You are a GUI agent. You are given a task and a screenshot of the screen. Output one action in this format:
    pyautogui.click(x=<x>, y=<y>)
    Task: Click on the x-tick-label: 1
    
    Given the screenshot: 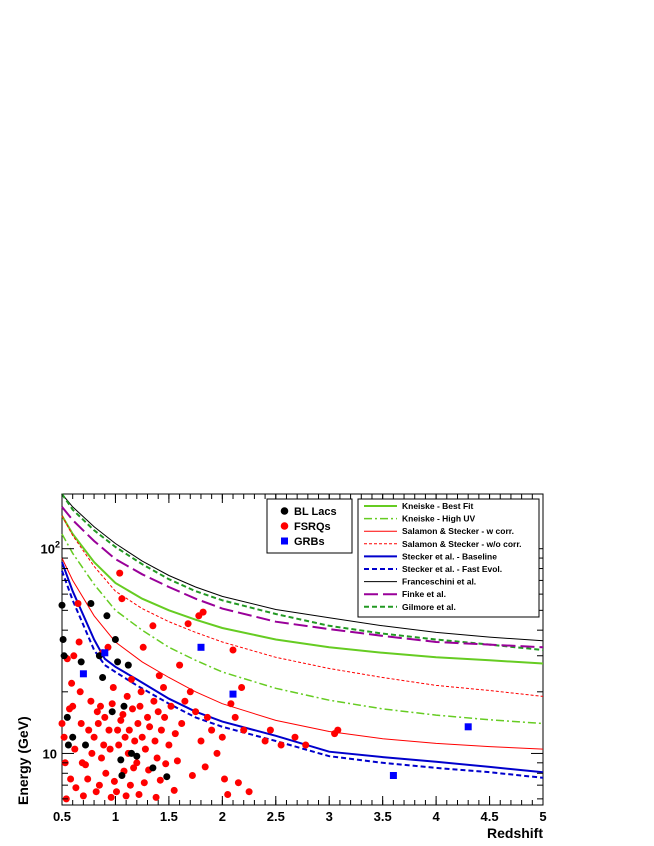 What is the action you would take?
    pyautogui.click(x=115, y=816)
    